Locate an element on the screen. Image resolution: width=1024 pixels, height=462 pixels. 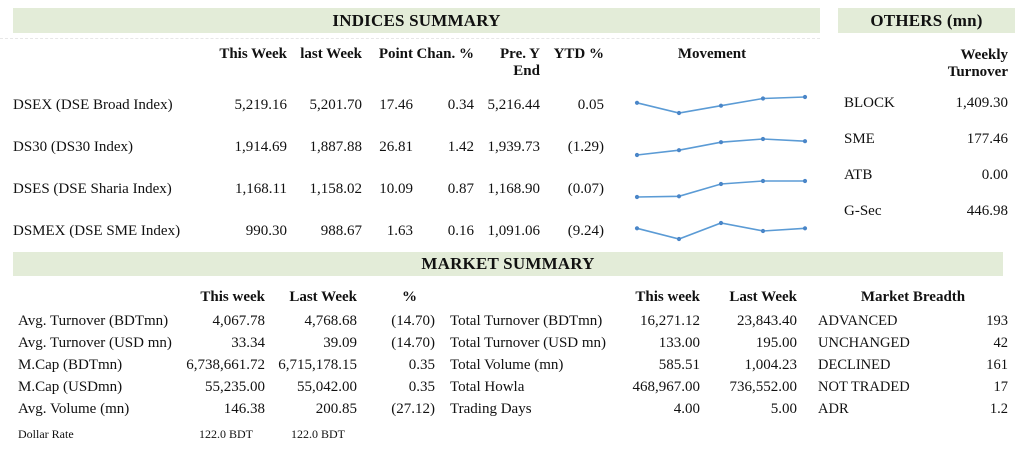
cell-this-week: 16,271.12 is located at coordinates (670, 321).